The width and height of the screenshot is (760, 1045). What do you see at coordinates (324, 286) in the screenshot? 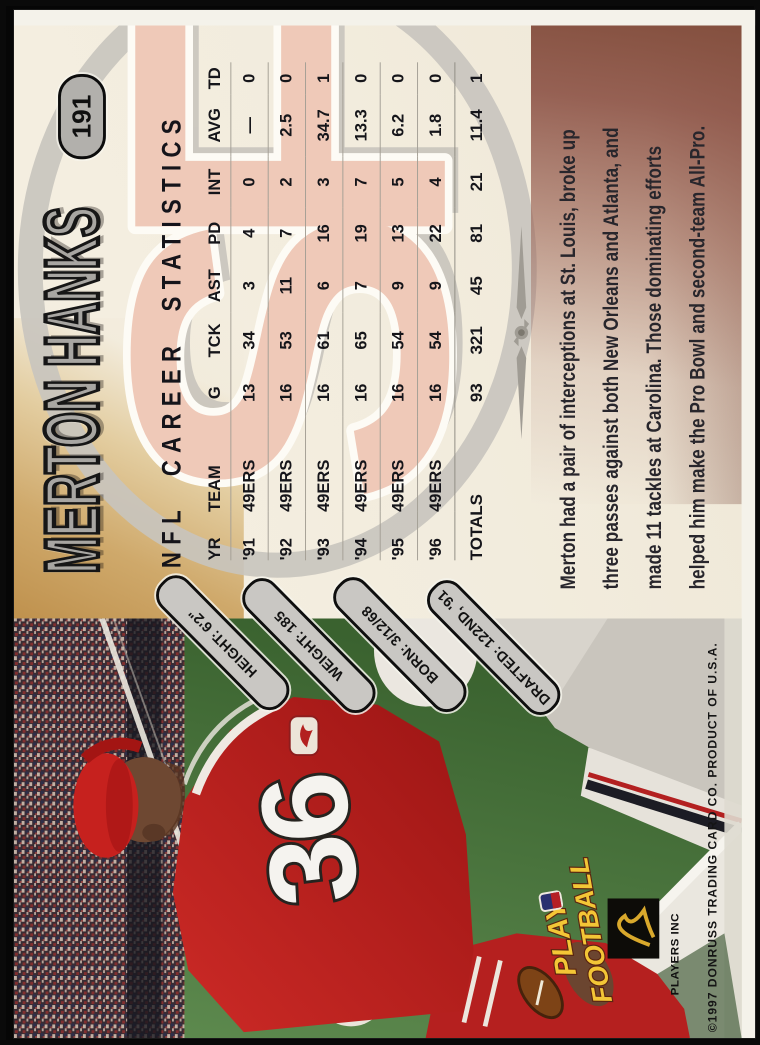
I see `cell: 6` at bounding box center [324, 286].